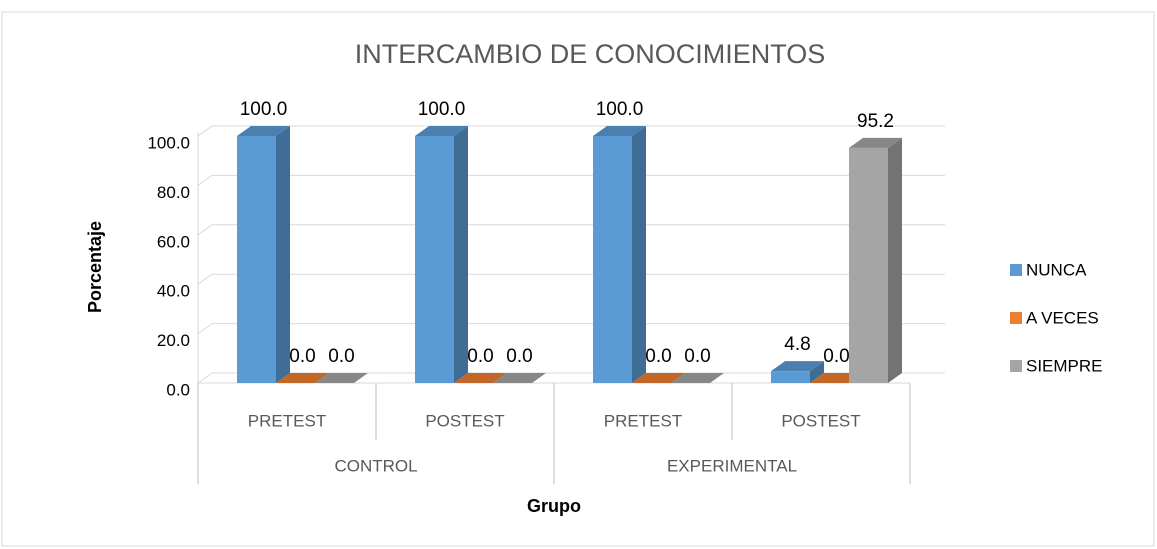 The height and width of the screenshot is (549, 1157). What do you see at coordinates (173, 192) in the screenshot?
I see `y-tick-label: 80.0` at bounding box center [173, 192].